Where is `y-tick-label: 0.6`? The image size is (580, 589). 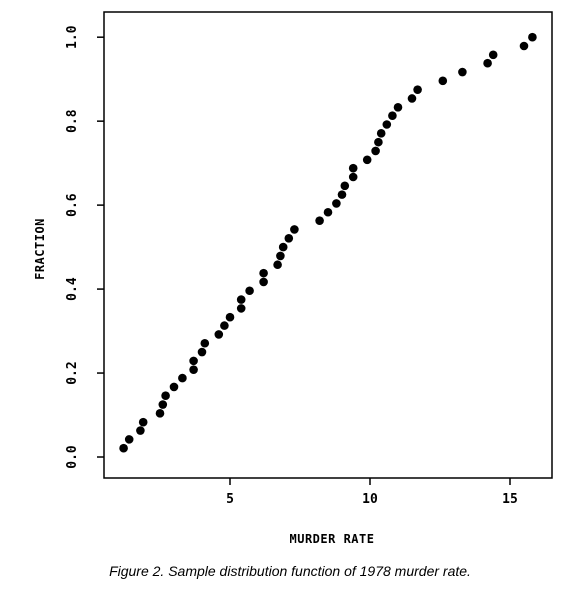 y-tick-label: 0.6 is located at coordinates (72, 205).